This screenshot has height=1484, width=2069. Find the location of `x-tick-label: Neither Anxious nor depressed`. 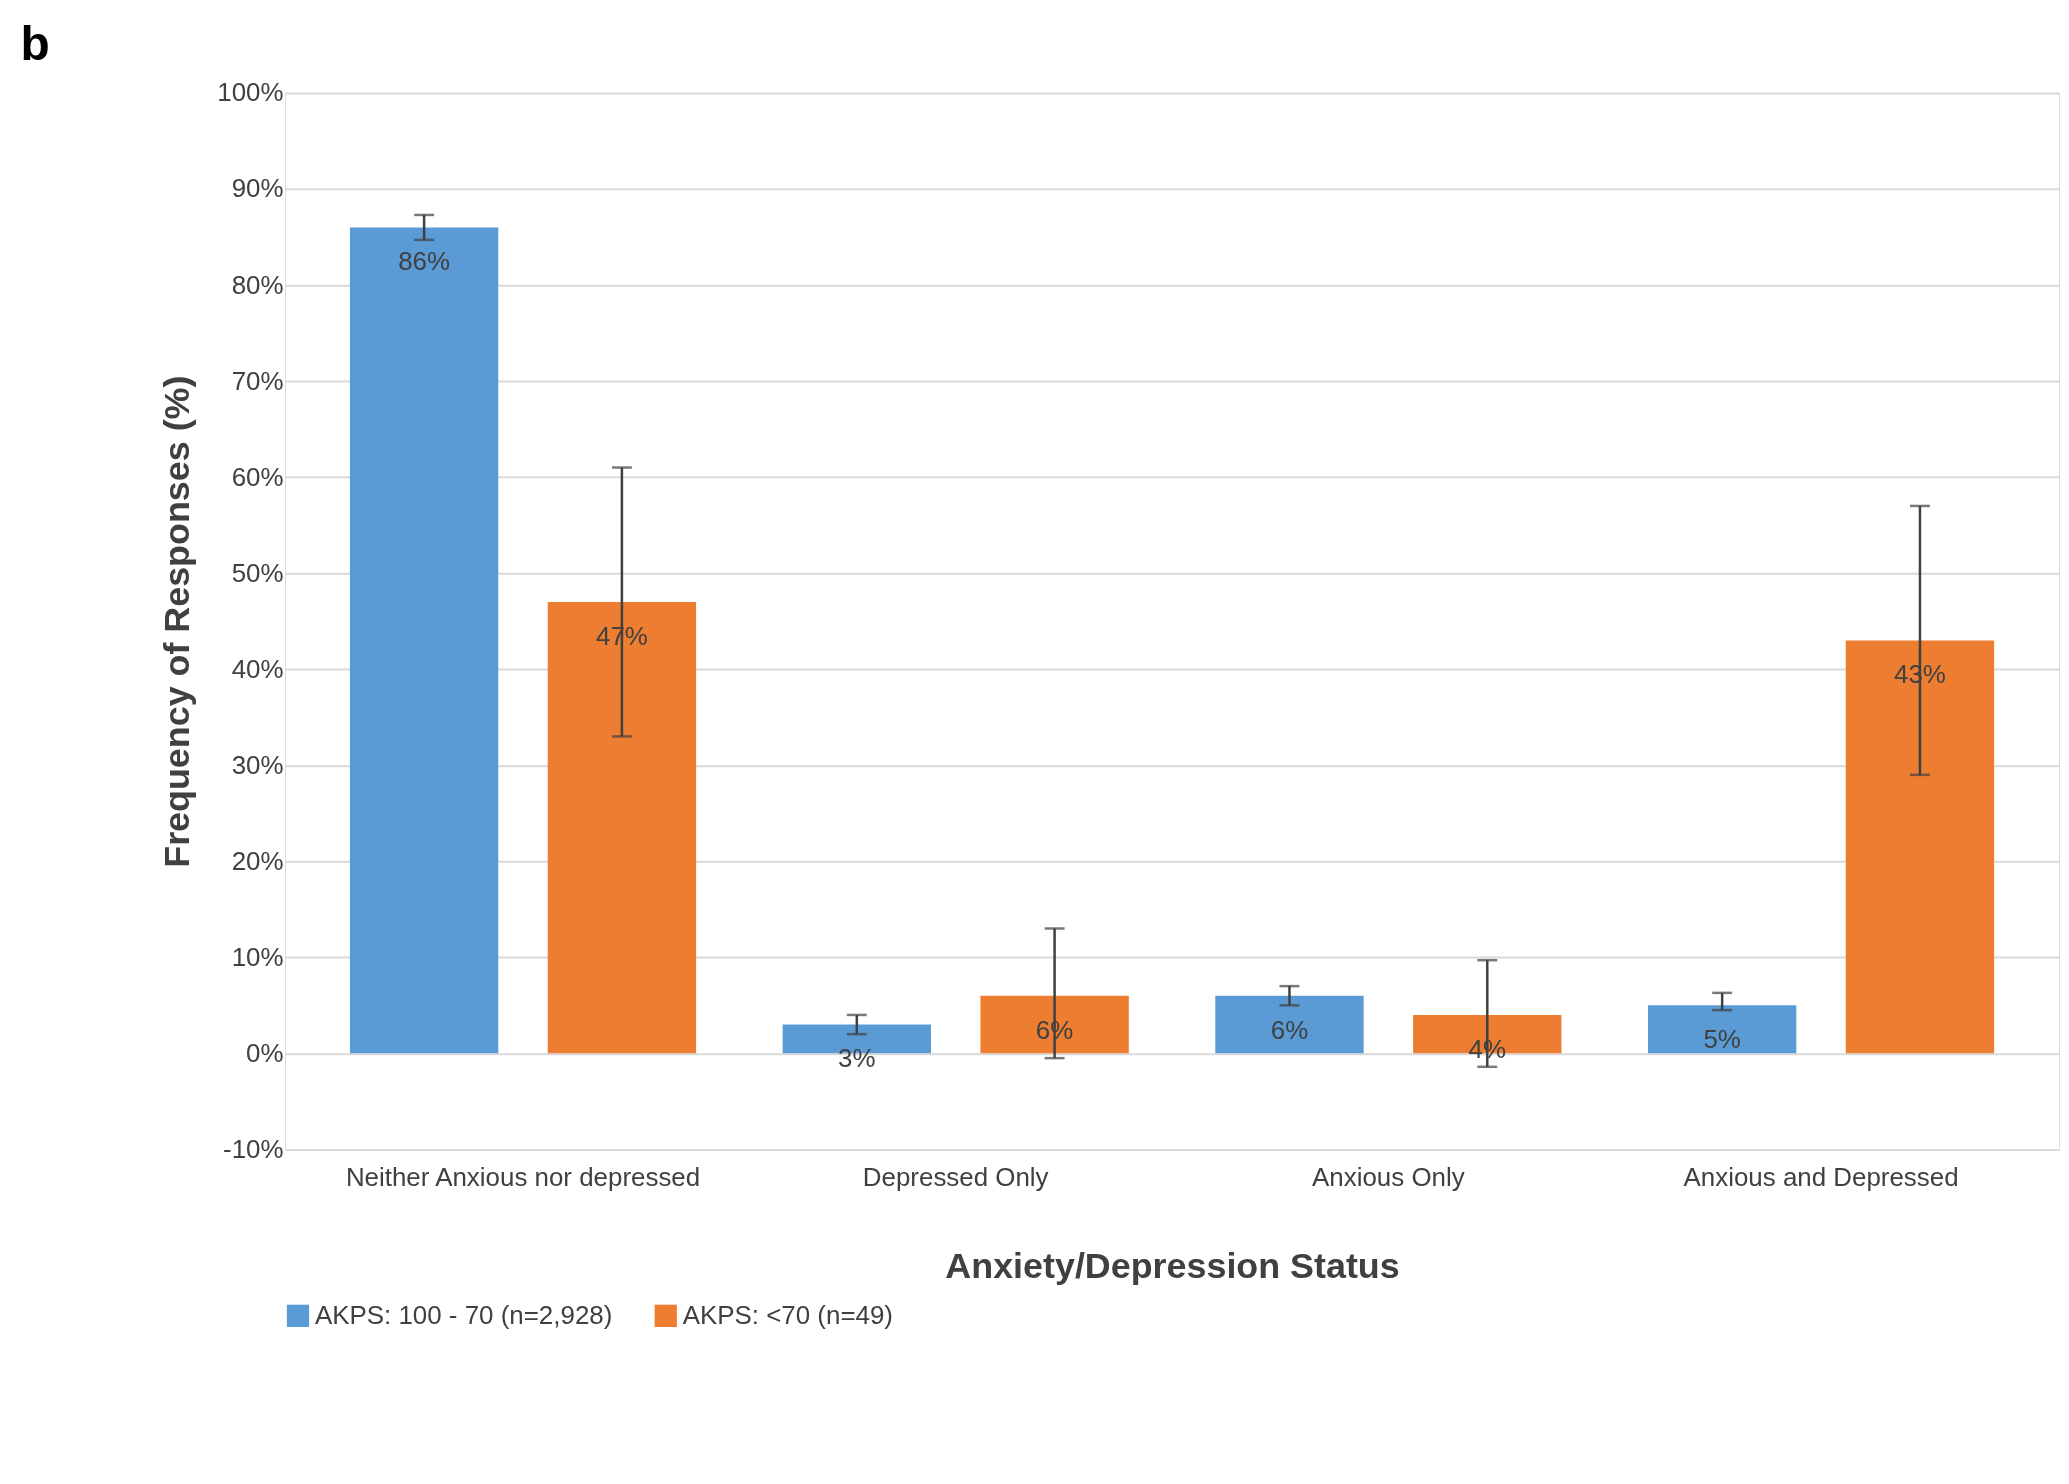

x-tick-label: Neither Anxious nor depressed is located at coordinates (523, 1176).